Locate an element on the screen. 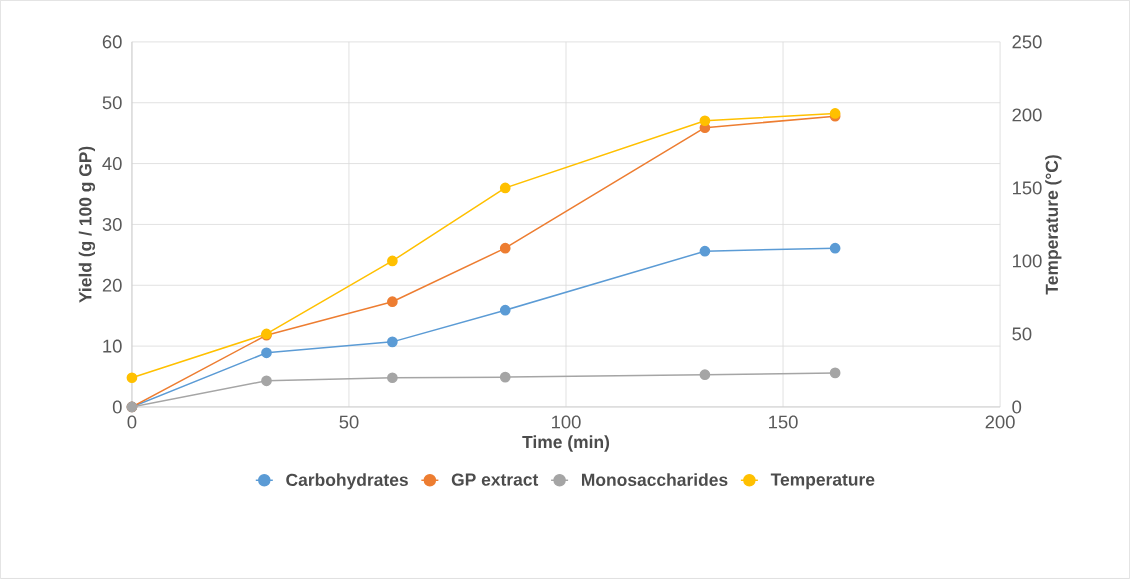 The height and width of the screenshot is (579, 1130). y-tick-label: 60 is located at coordinates (112, 42).